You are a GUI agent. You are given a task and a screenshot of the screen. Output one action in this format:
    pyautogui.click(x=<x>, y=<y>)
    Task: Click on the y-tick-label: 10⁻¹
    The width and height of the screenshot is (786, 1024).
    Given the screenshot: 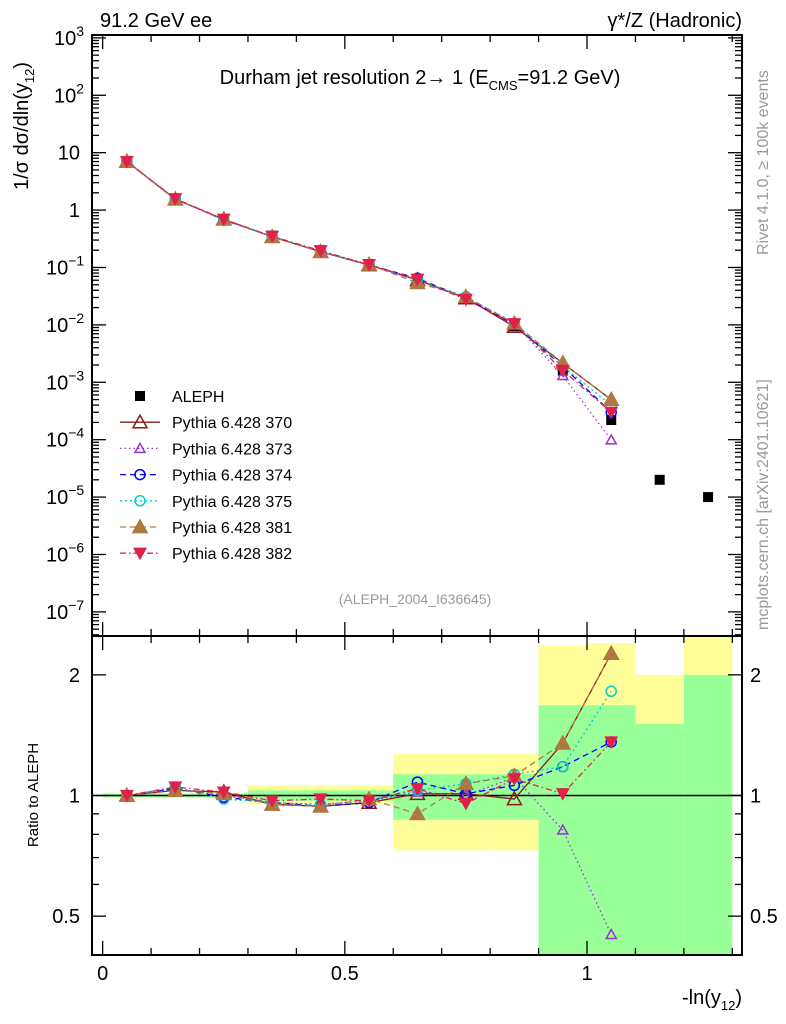 What is the action you would take?
    pyautogui.click(x=65, y=265)
    